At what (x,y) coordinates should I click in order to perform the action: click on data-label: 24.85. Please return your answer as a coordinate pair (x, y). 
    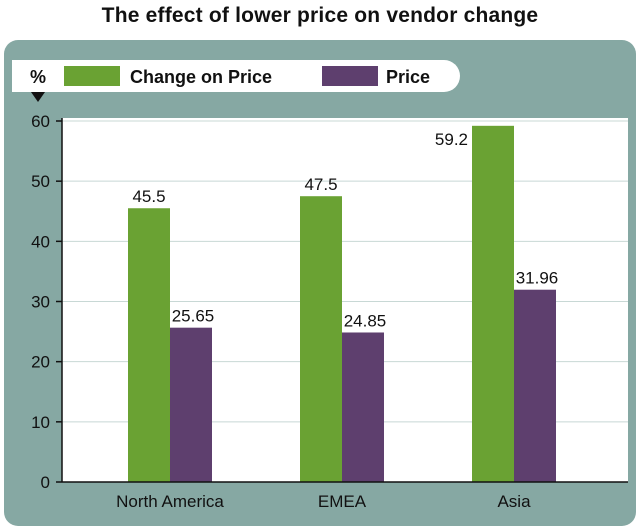
    Looking at the image, I should click on (365, 320).